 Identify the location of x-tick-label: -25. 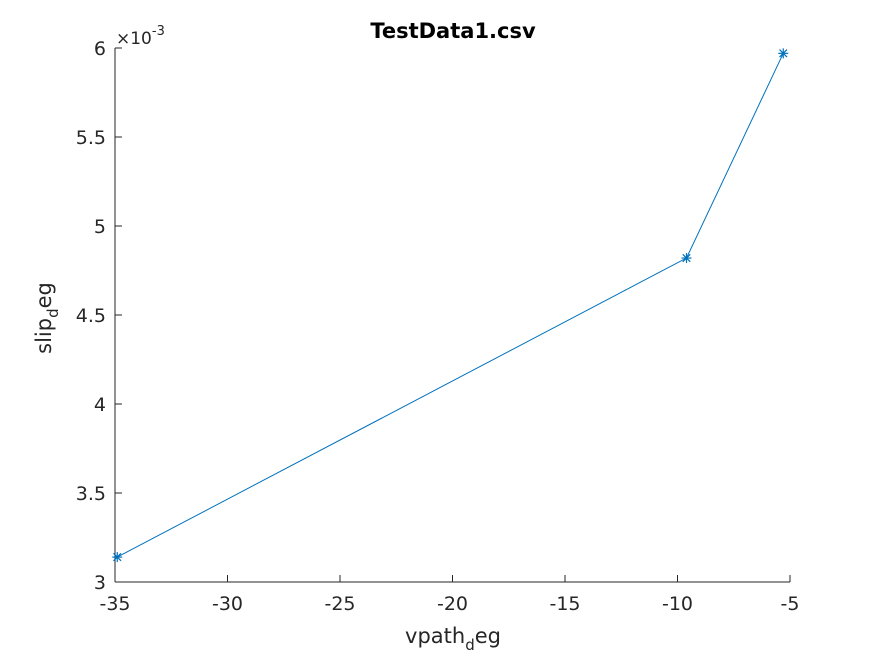
(339, 604).